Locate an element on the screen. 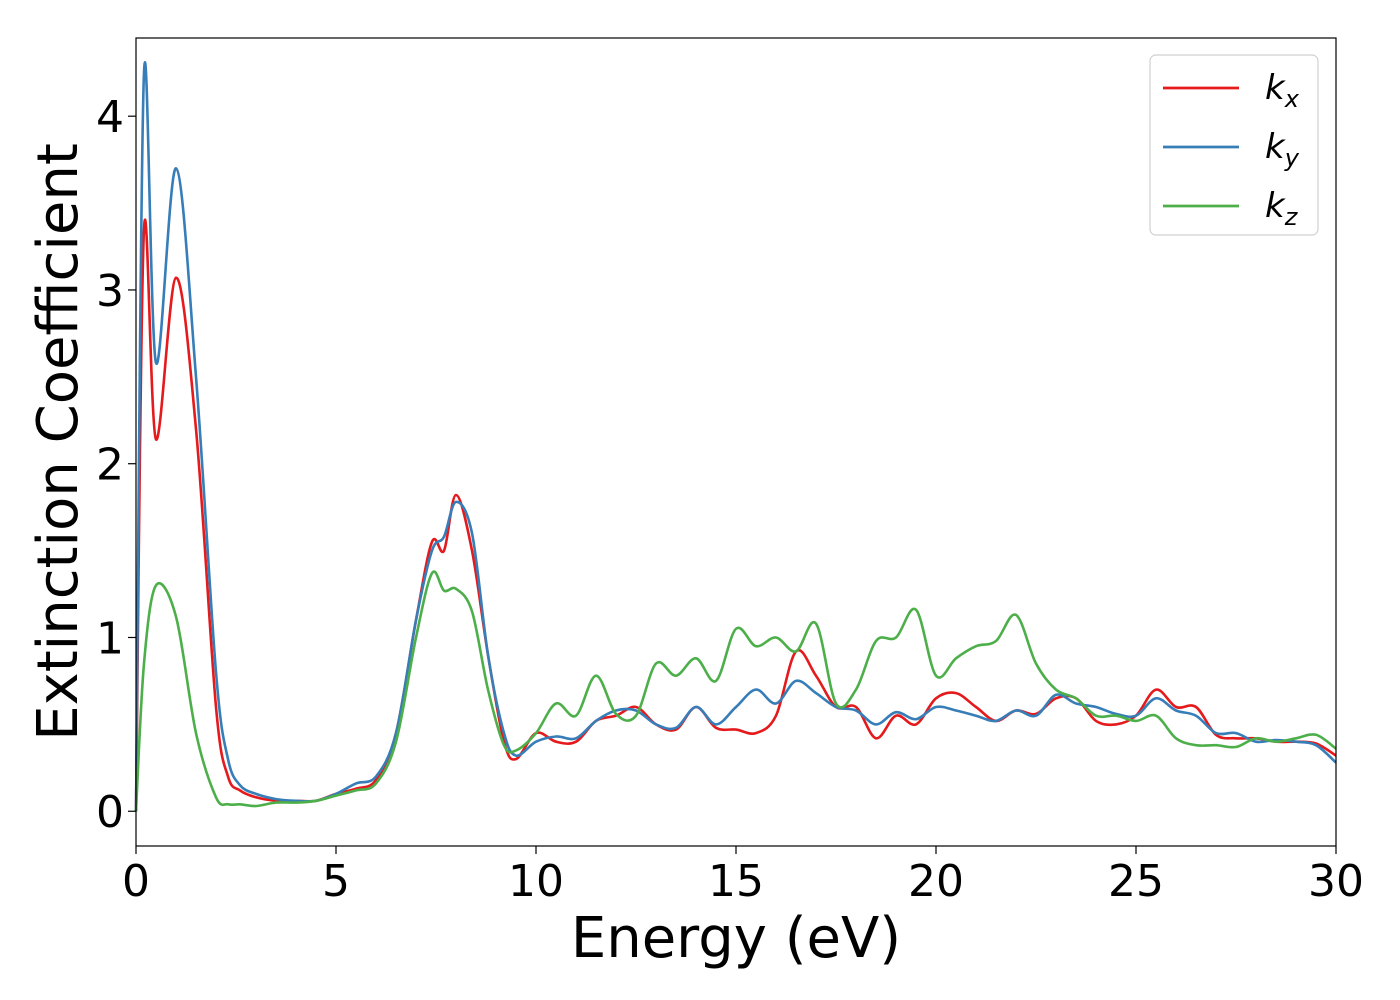 The width and height of the screenshot is (1400, 1000). y-tick-label: 4 is located at coordinates (110, 117).